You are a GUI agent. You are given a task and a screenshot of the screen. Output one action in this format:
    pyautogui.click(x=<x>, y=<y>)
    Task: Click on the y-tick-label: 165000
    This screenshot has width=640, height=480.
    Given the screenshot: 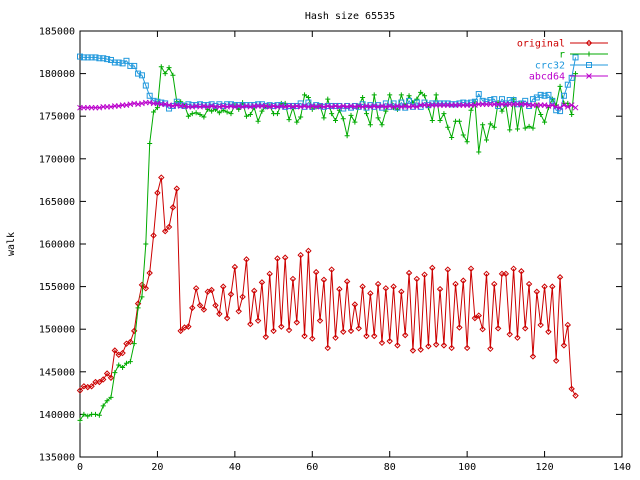 What is the action you would take?
    pyautogui.click(x=57, y=202)
    